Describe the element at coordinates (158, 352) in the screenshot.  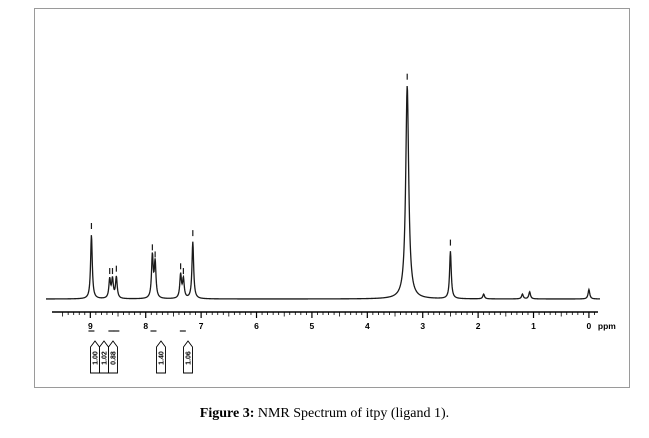
I see `integral-box: 1.40` at that location.